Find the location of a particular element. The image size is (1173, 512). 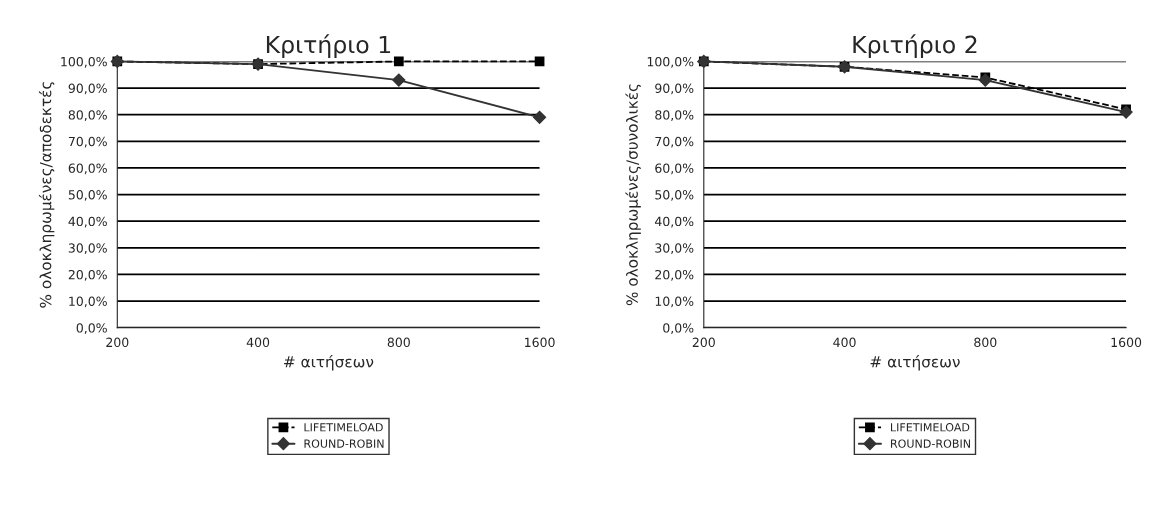

chart-title: Κριτήριο 2 is located at coordinates (915, 46).